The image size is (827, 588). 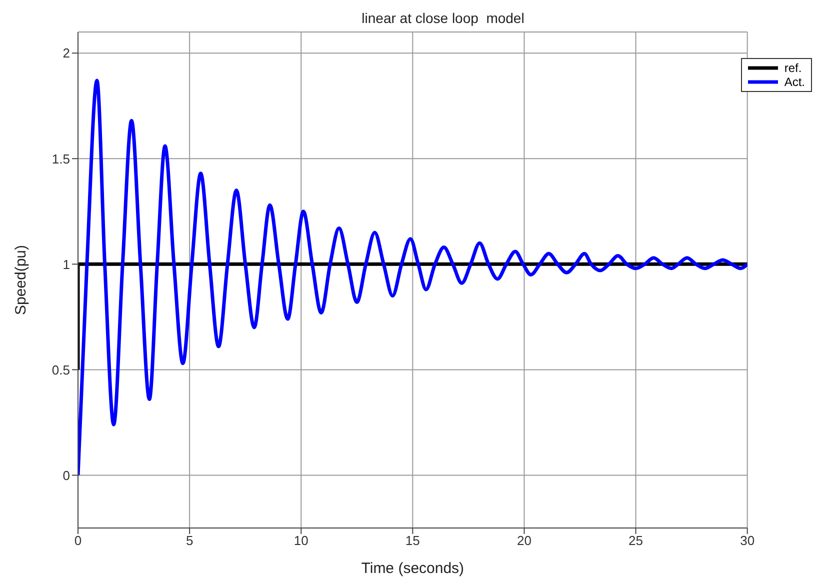 What do you see at coordinates (21, 280) in the screenshot?
I see `y-axis-title: Speed(pu)` at bounding box center [21, 280].